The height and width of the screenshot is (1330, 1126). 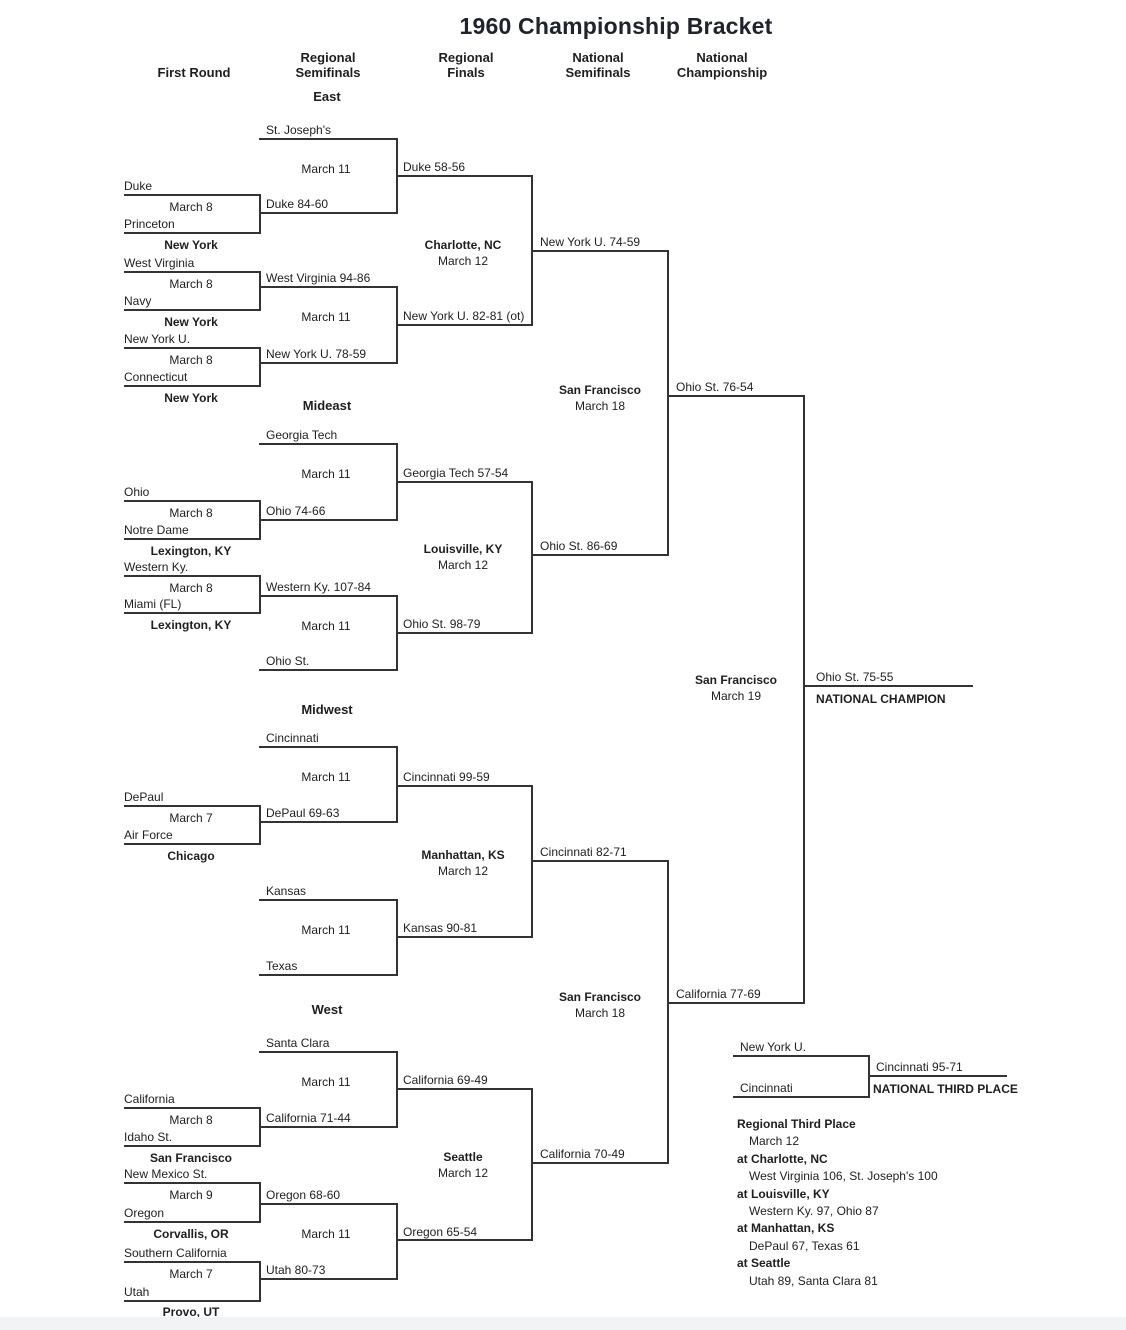 I want to click on seed-team-label: Santa Clara, so click(x=298, y=1043).